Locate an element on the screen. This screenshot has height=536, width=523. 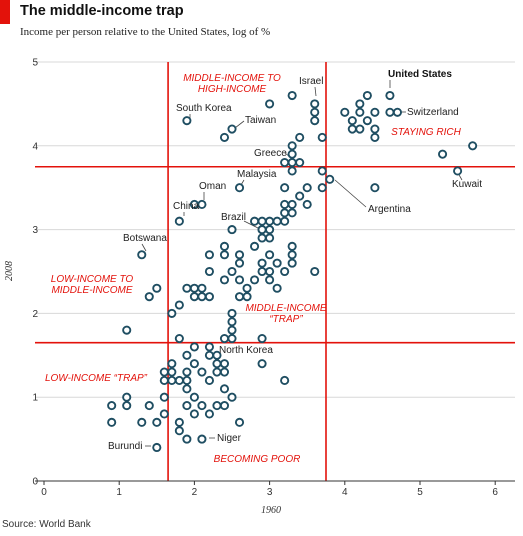
y-tick-label: 4 is located at coordinates (35, 146).